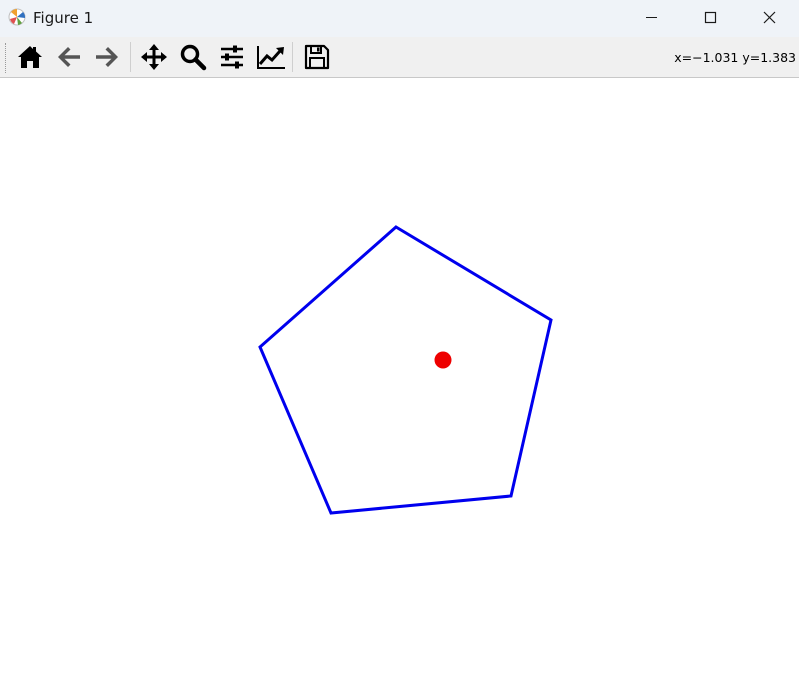 The height and width of the screenshot is (682, 799). I want to click on forward-arrow-icon, so click(107, 57).